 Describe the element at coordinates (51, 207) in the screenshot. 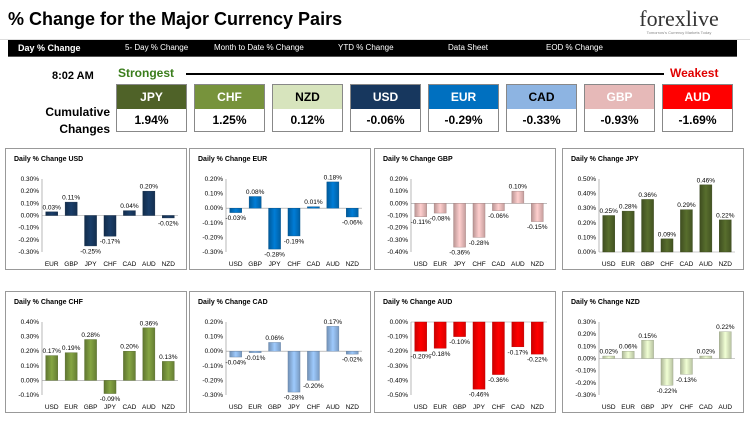

I see `data-label: 0.03%` at that location.